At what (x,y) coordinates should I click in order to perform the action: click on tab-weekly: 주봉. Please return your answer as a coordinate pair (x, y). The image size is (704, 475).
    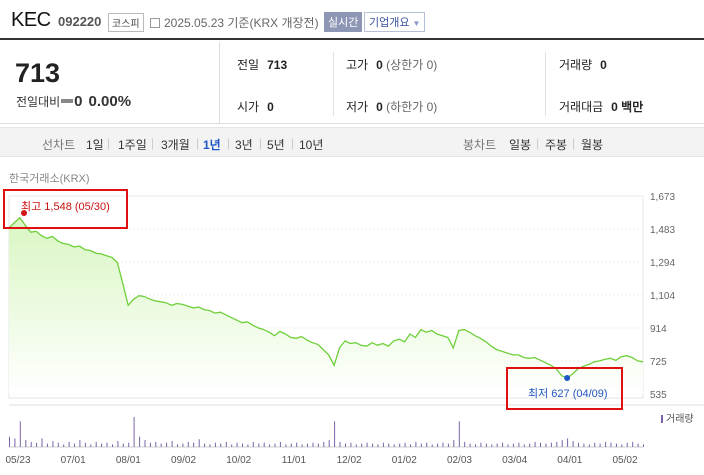
    Looking at the image, I should click on (556, 145).